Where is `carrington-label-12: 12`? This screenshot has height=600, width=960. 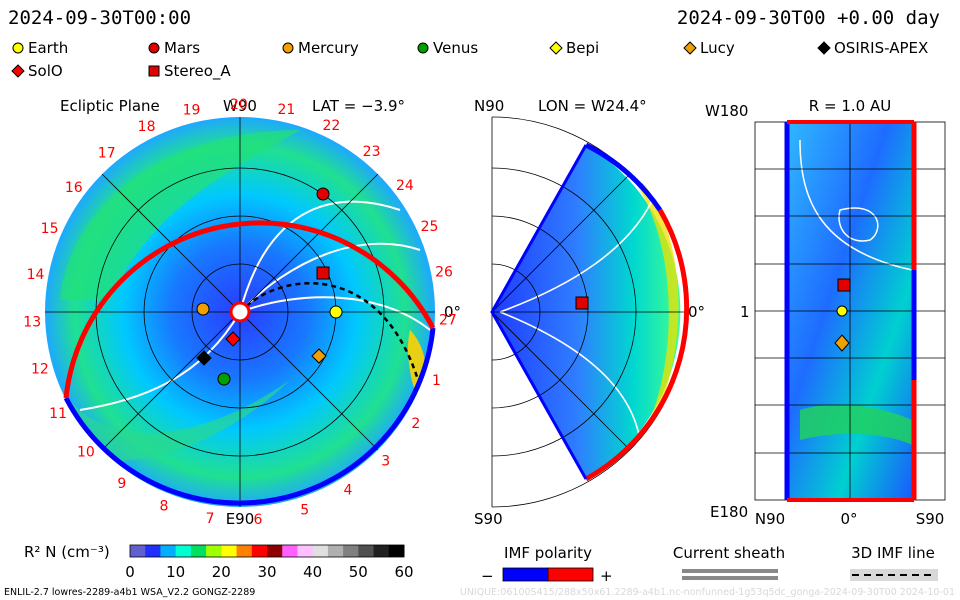 carrington-label-12: 12 is located at coordinates (40, 370).